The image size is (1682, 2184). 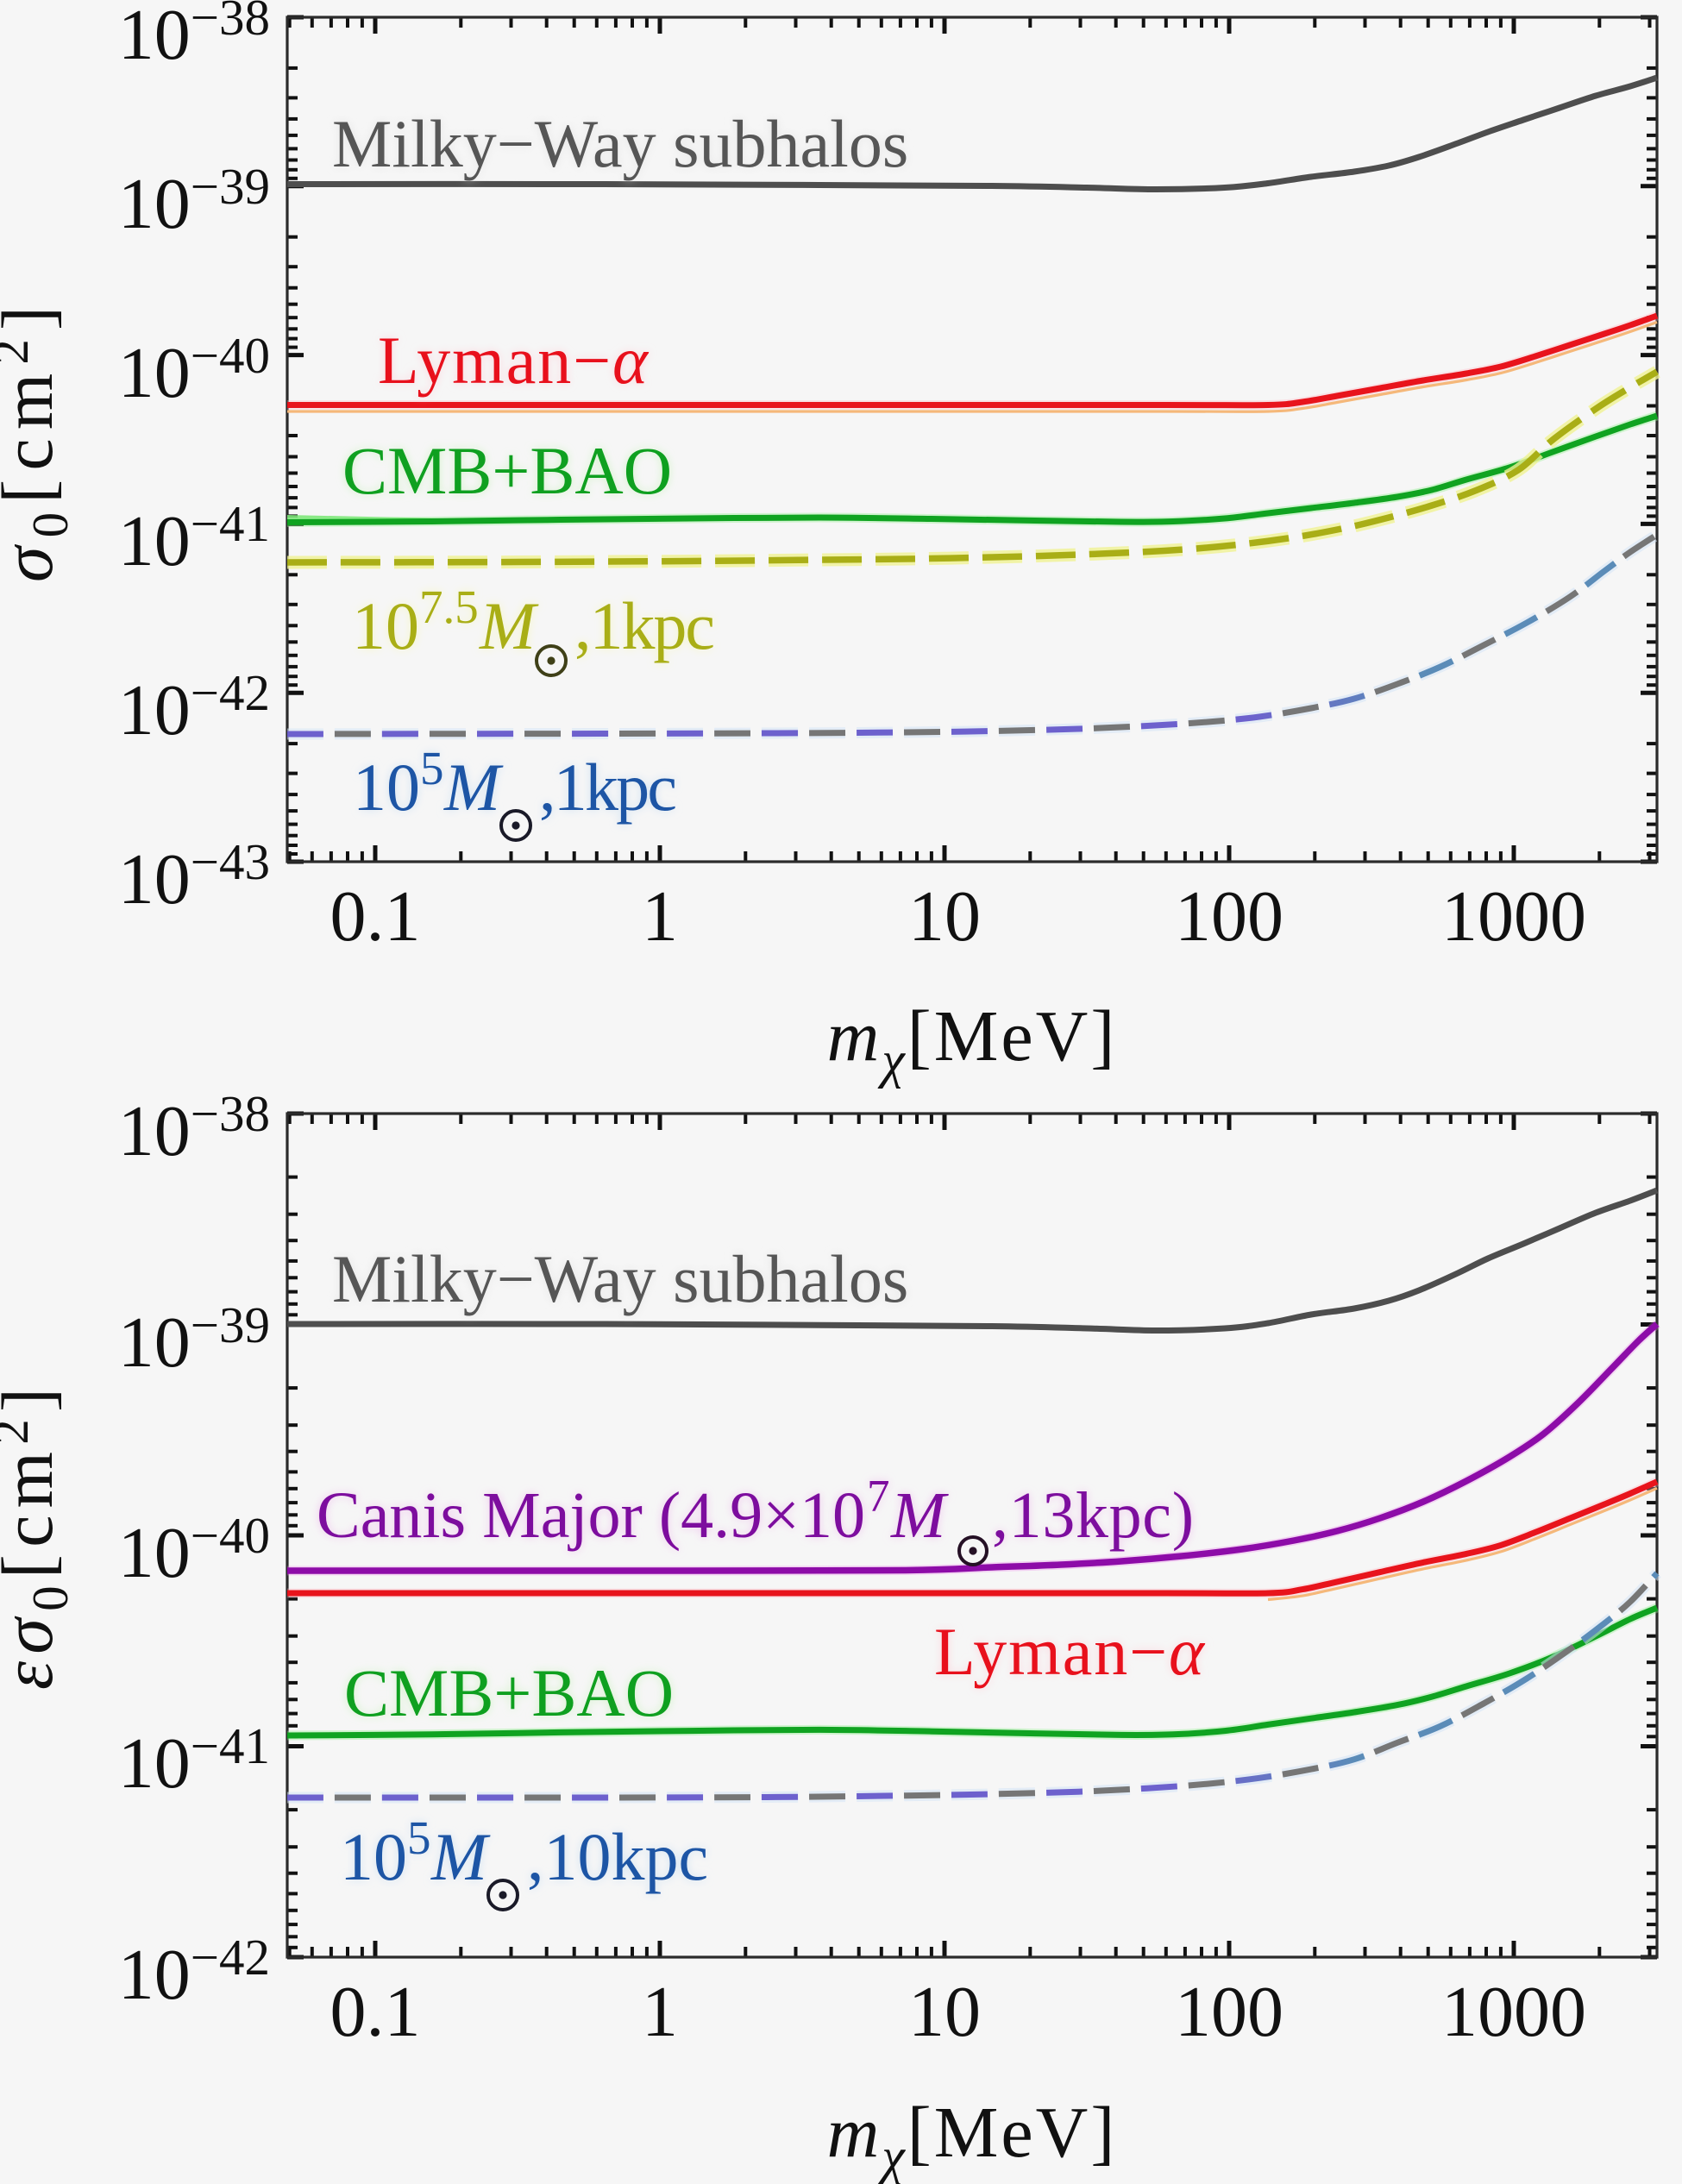 What do you see at coordinates (449, 607) in the screenshot?
I see `svg-text: 7.5` at bounding box center [449, 607].